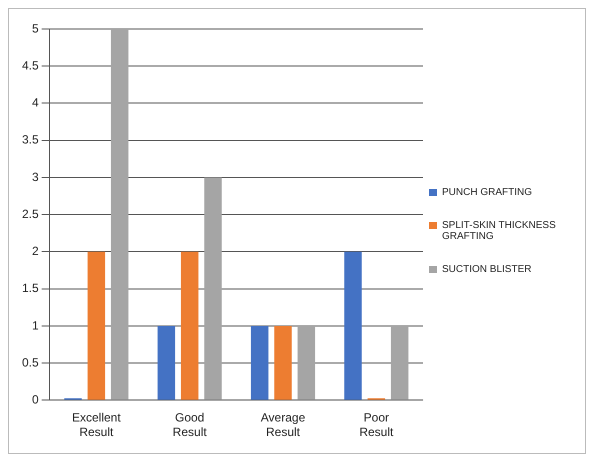 This screenshot has width=594, height=462. What do you see at coordinates (97, 425) in the screenshot?
I see `x-tick-label: Excellent Result` at bounding box center [97, 425].